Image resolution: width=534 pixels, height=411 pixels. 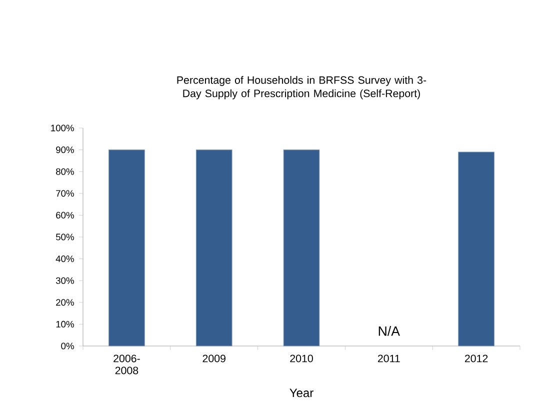 I want to click on x-tick-label: 2010, so click(x=301, y=358).